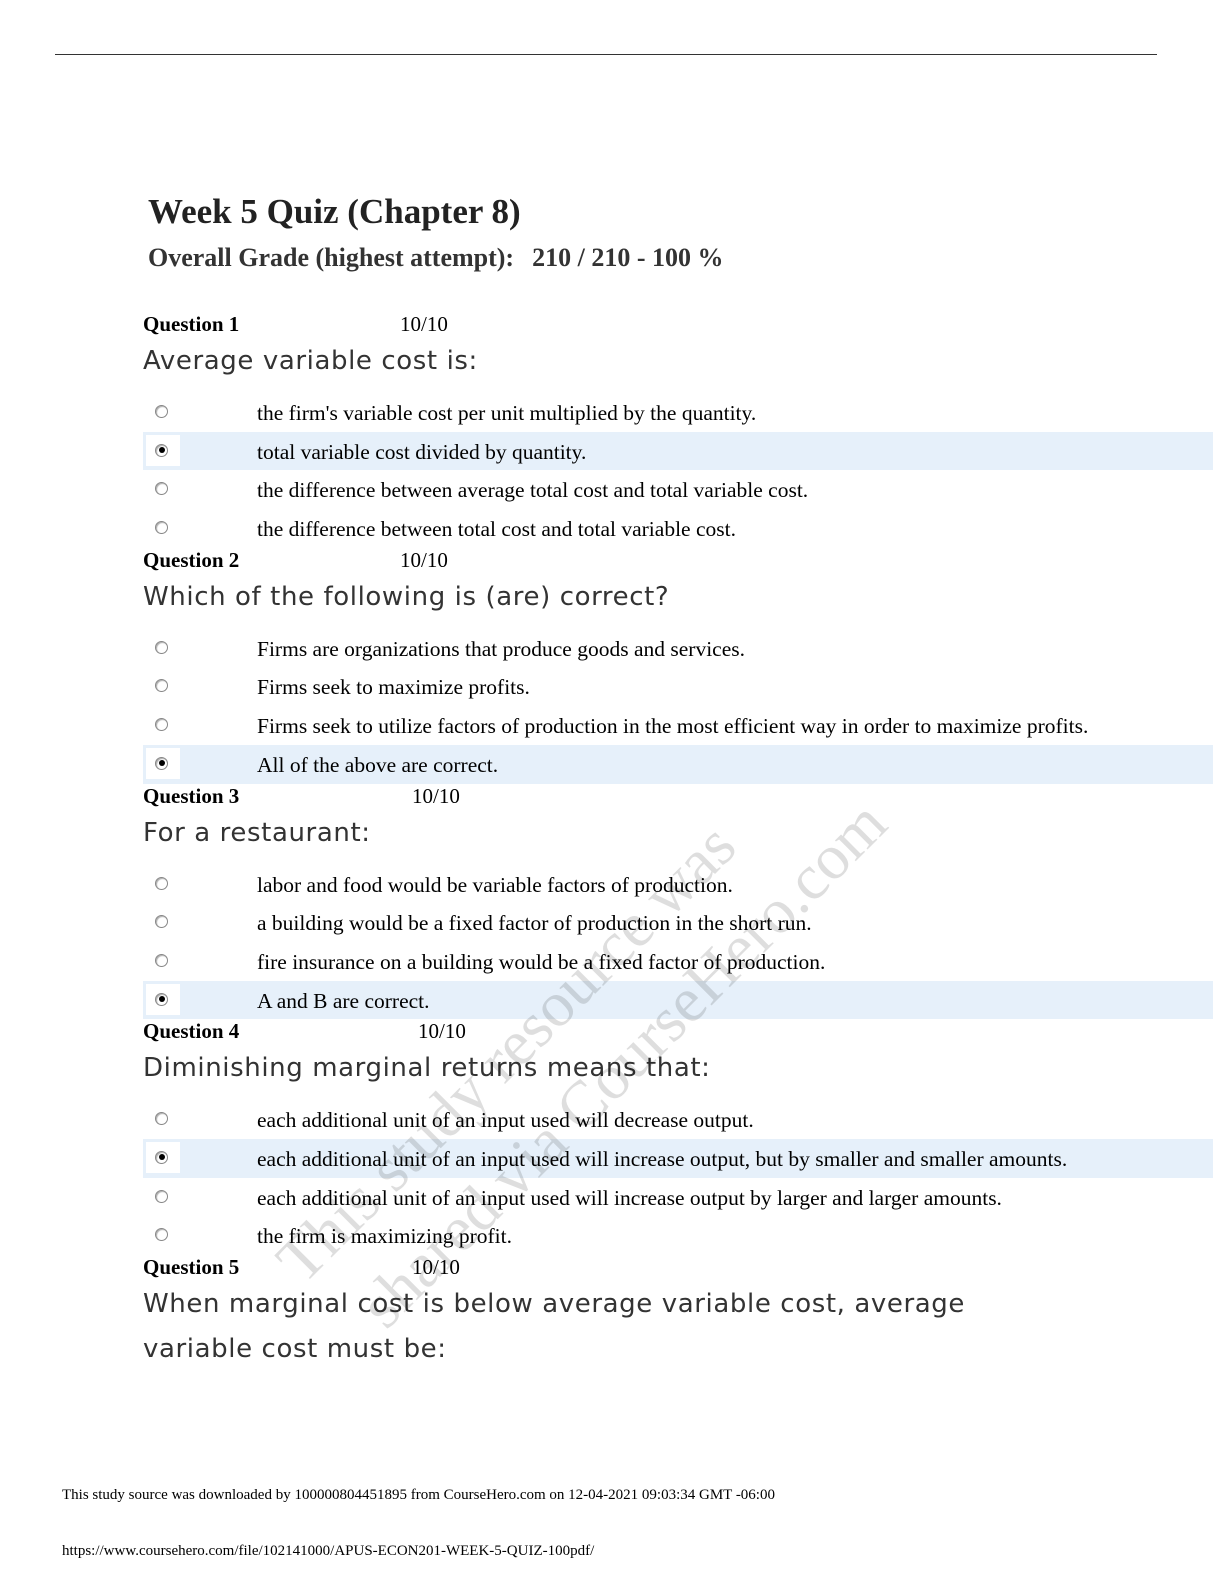  I want to click on question-label: Question 2, so click(191, 559).